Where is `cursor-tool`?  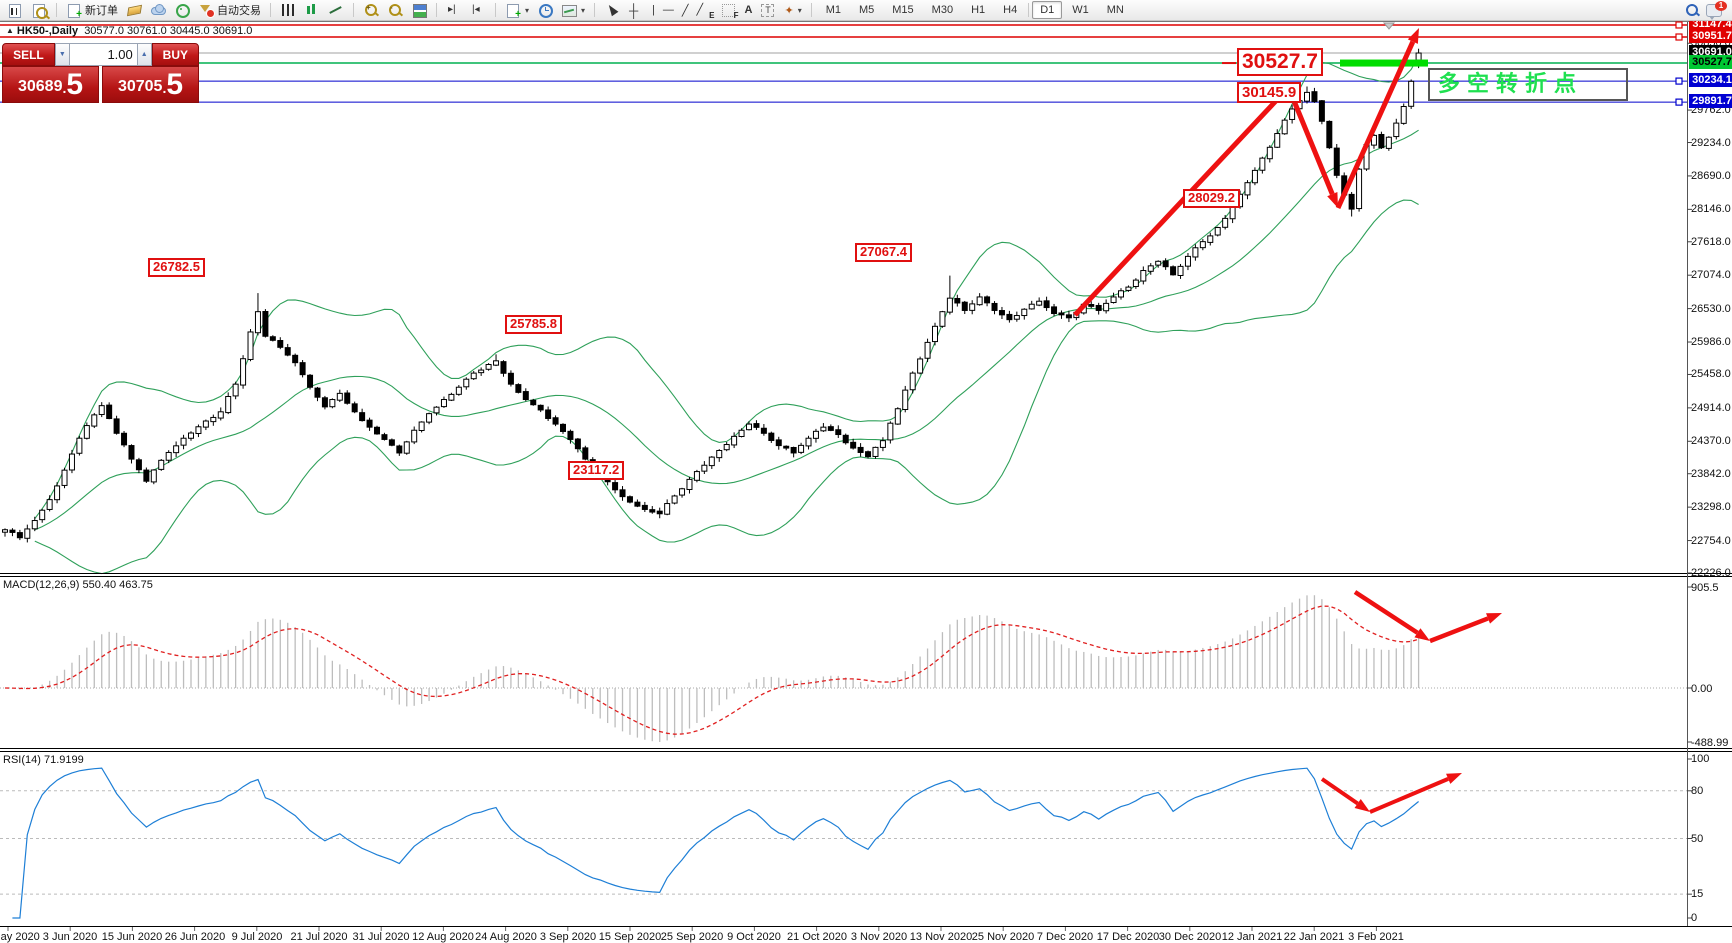 cursor-tool is located at coordinates (612, 10).